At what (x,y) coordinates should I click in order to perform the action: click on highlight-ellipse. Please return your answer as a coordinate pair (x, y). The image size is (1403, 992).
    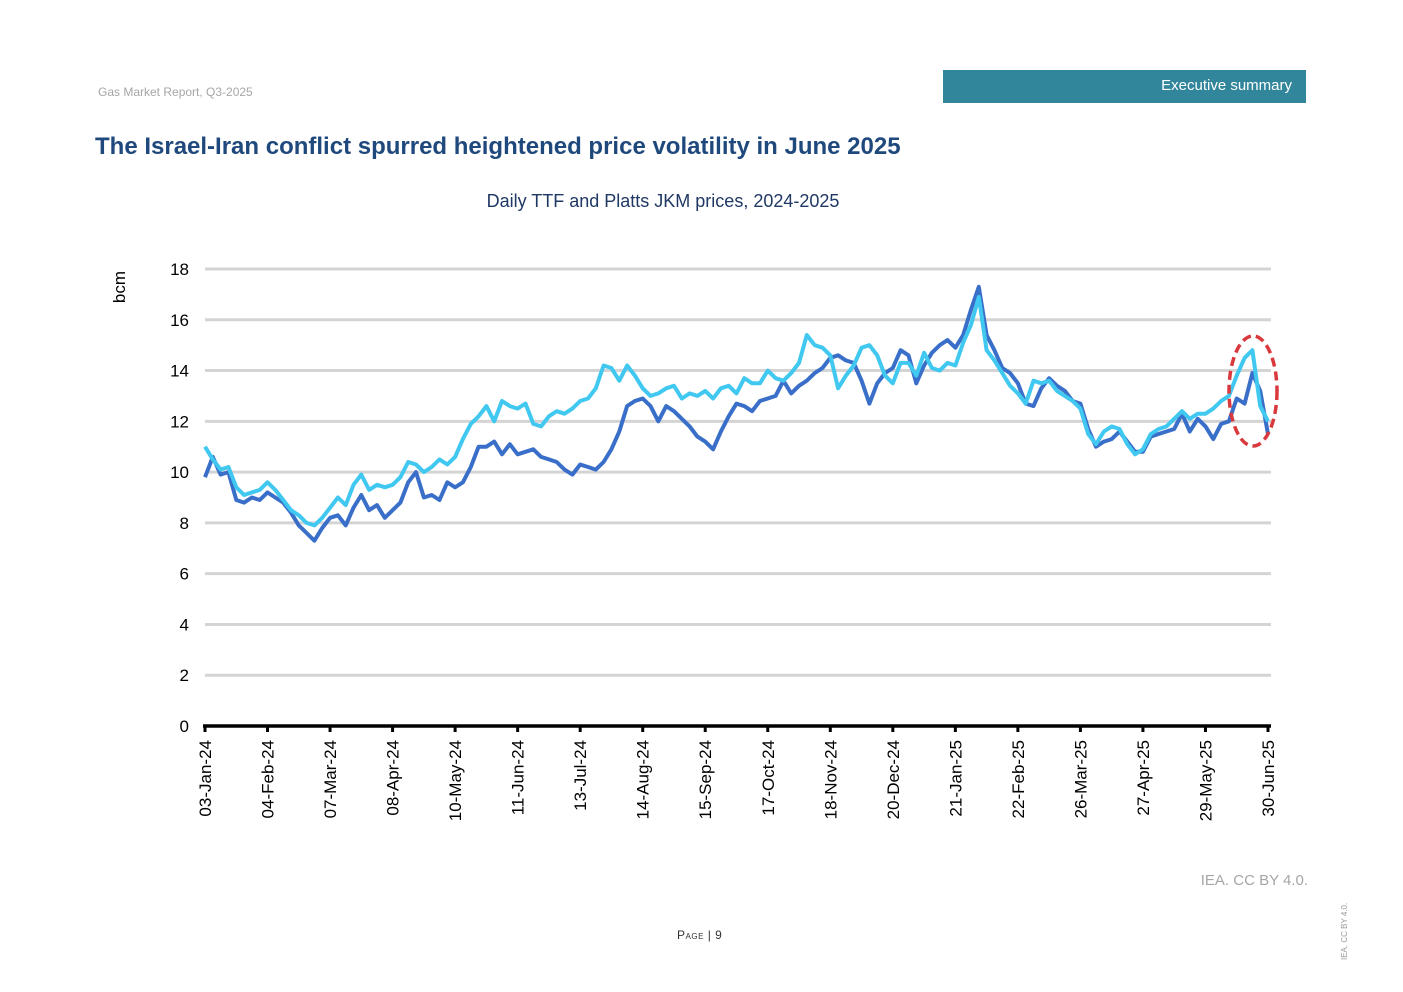
    Looking at the image, I should click on (1253, 391).